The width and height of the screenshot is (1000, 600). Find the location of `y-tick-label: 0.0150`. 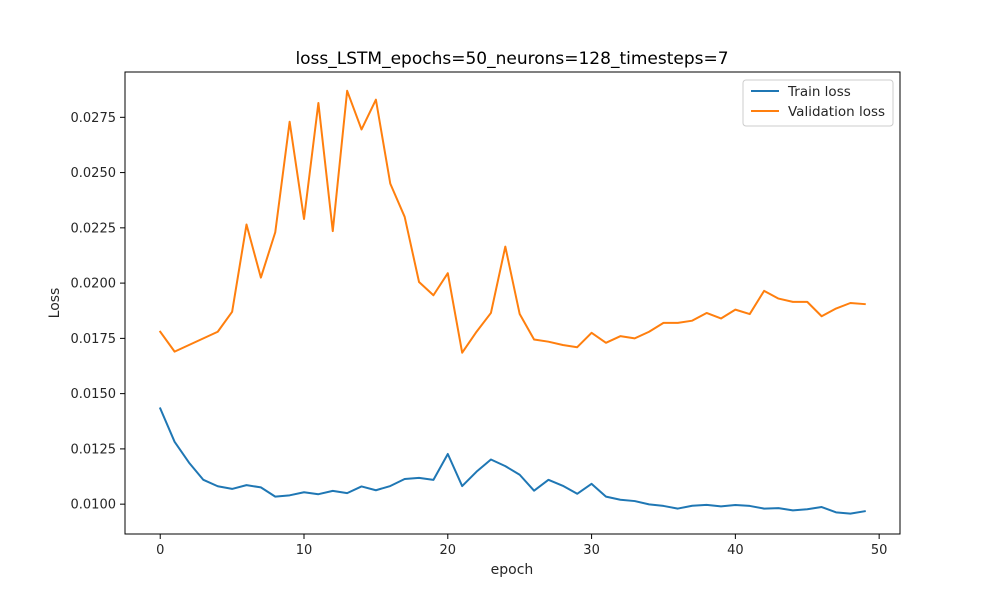

y-tick-label: 0.0150 is located at coordinates (94, 394).